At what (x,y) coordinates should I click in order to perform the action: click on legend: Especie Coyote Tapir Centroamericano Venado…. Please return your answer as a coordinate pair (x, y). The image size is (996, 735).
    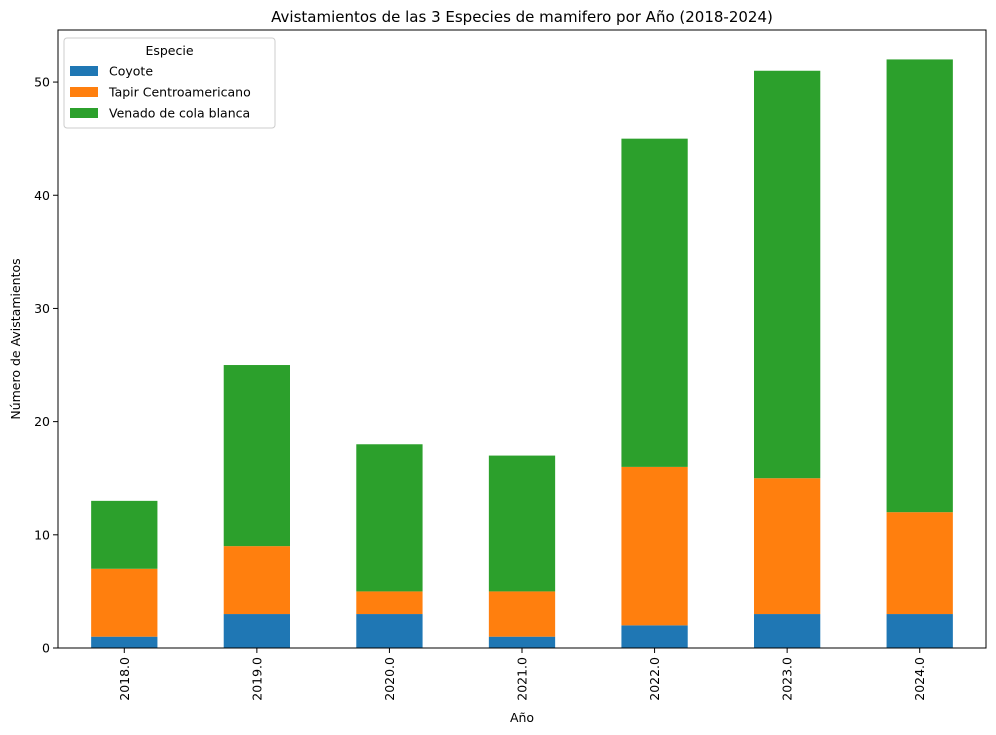
    Looking at the image, I should click on (169, 83).